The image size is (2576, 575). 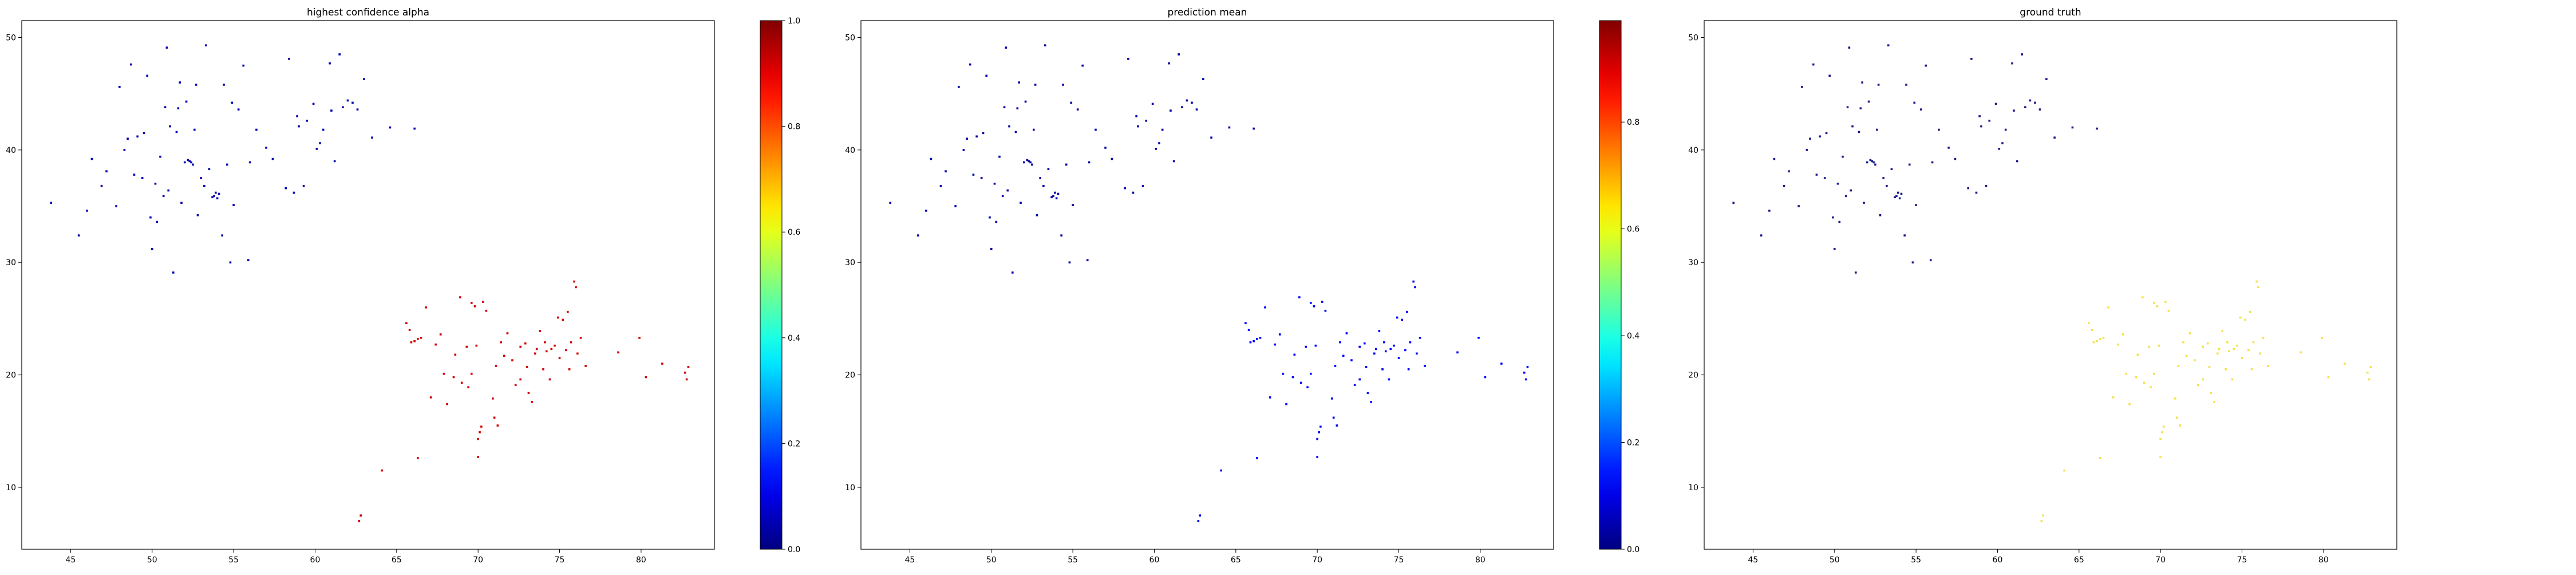 What do you see at coordinates (794, 127) in the screenshot?
I see `colorbar-tick-label: 0.8` at bounding box center [794, 127].